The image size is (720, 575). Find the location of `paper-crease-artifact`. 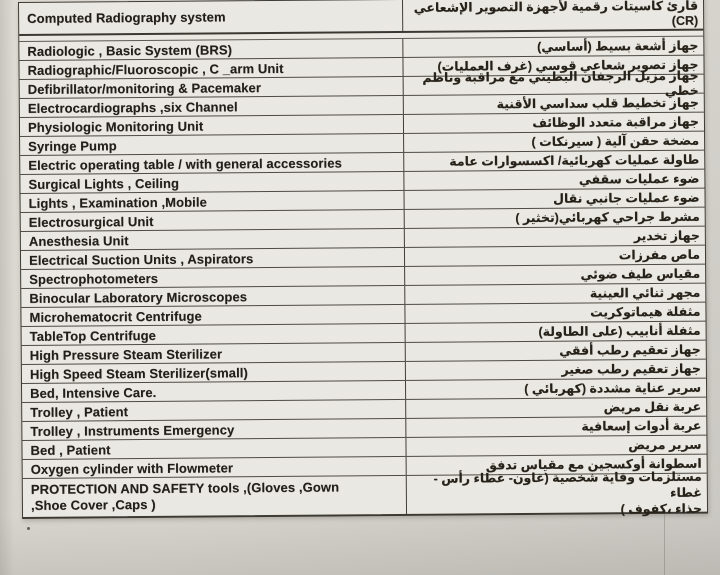

paper-crease-artifact is located at coordinates (664, 544).